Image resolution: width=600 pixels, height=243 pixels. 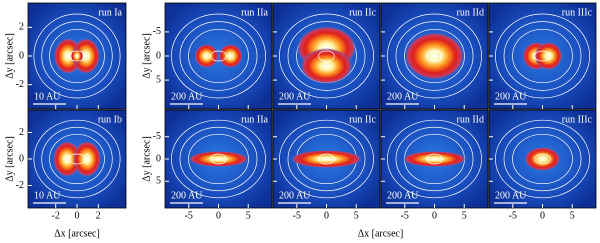 I want to click on panel-label: run Ib, so click(x=110, y=119).